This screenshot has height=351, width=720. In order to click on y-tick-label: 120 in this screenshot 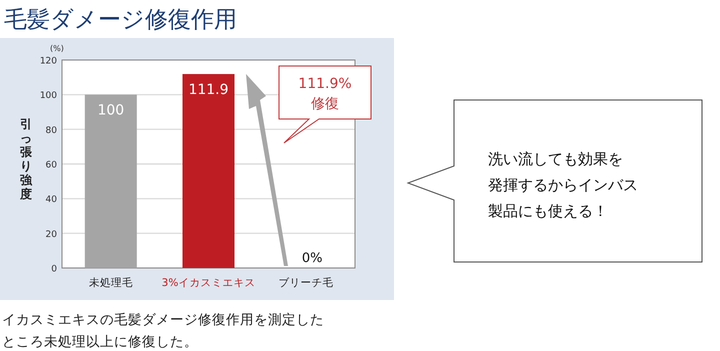, I will do `click(49, 61)`.